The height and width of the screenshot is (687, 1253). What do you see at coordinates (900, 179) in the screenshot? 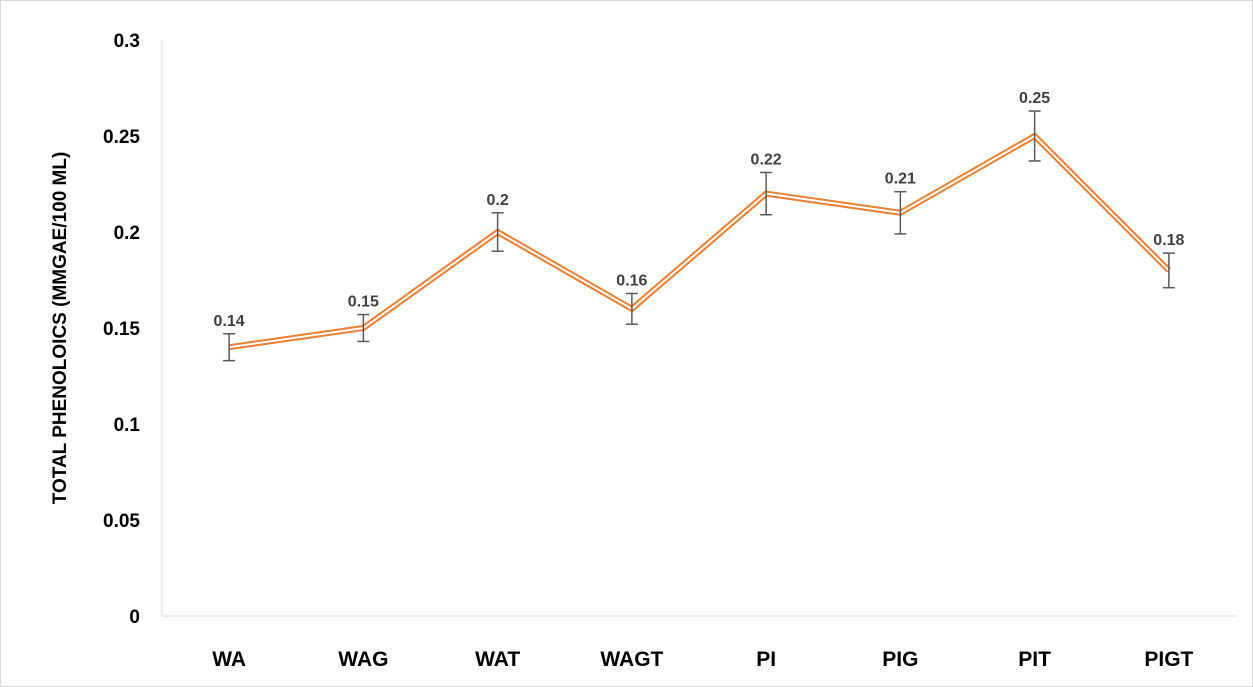
I see `data-label: 0.21` at bounding box center [900, 179].